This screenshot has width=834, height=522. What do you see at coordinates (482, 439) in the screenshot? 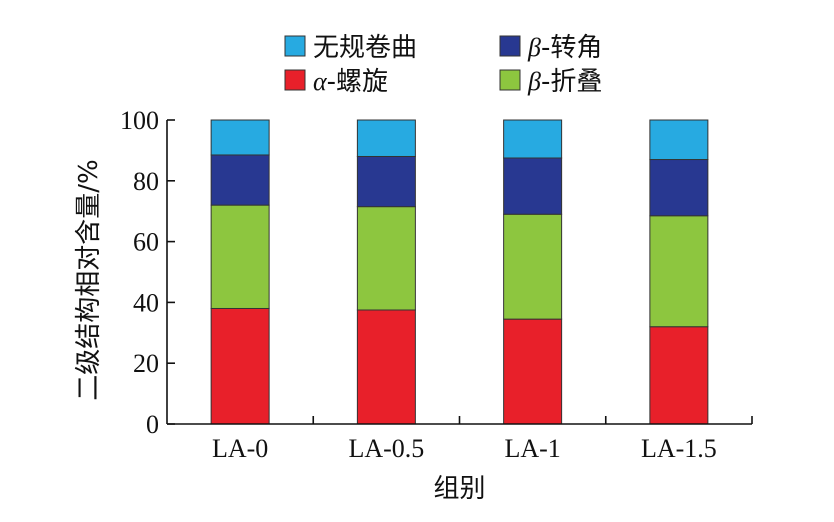
I see `x-axis-ticks: LA-0 LA-0.5 LA-1 LA-1.5` at bounding box center [482, 439].